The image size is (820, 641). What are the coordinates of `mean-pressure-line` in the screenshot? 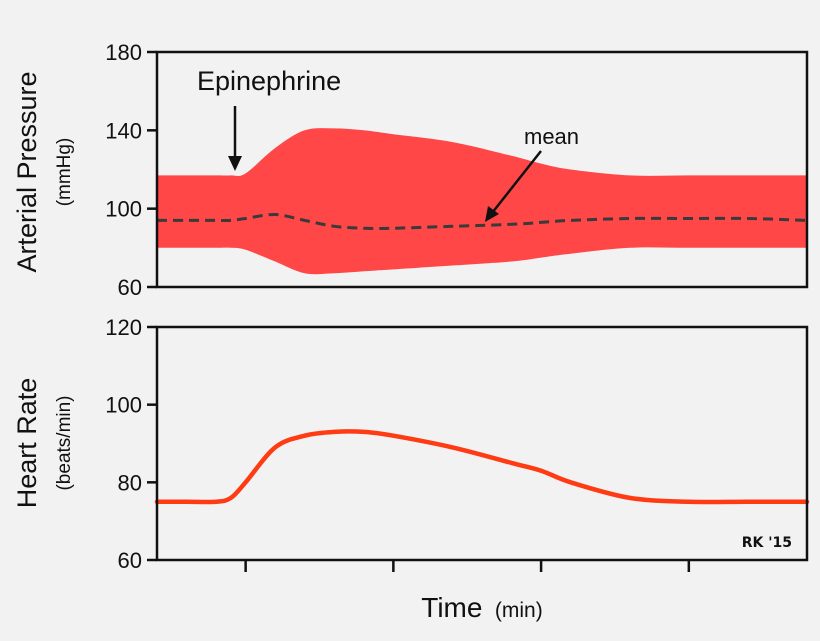 It's located at (482, 221).